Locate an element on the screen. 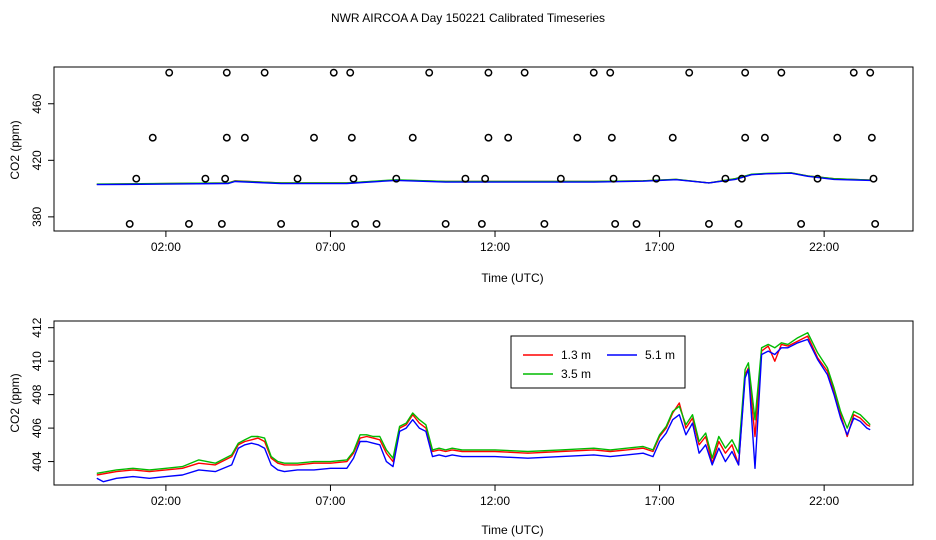 Image resolution: width=936 pixels, height=540 pixels. y-tick-label: 404 is located at coordinates (37, 461).